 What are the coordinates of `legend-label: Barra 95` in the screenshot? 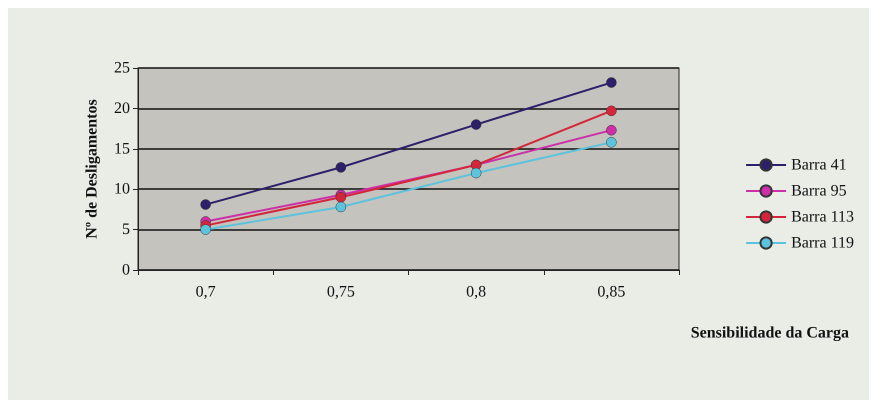 It's located at (819, 191).